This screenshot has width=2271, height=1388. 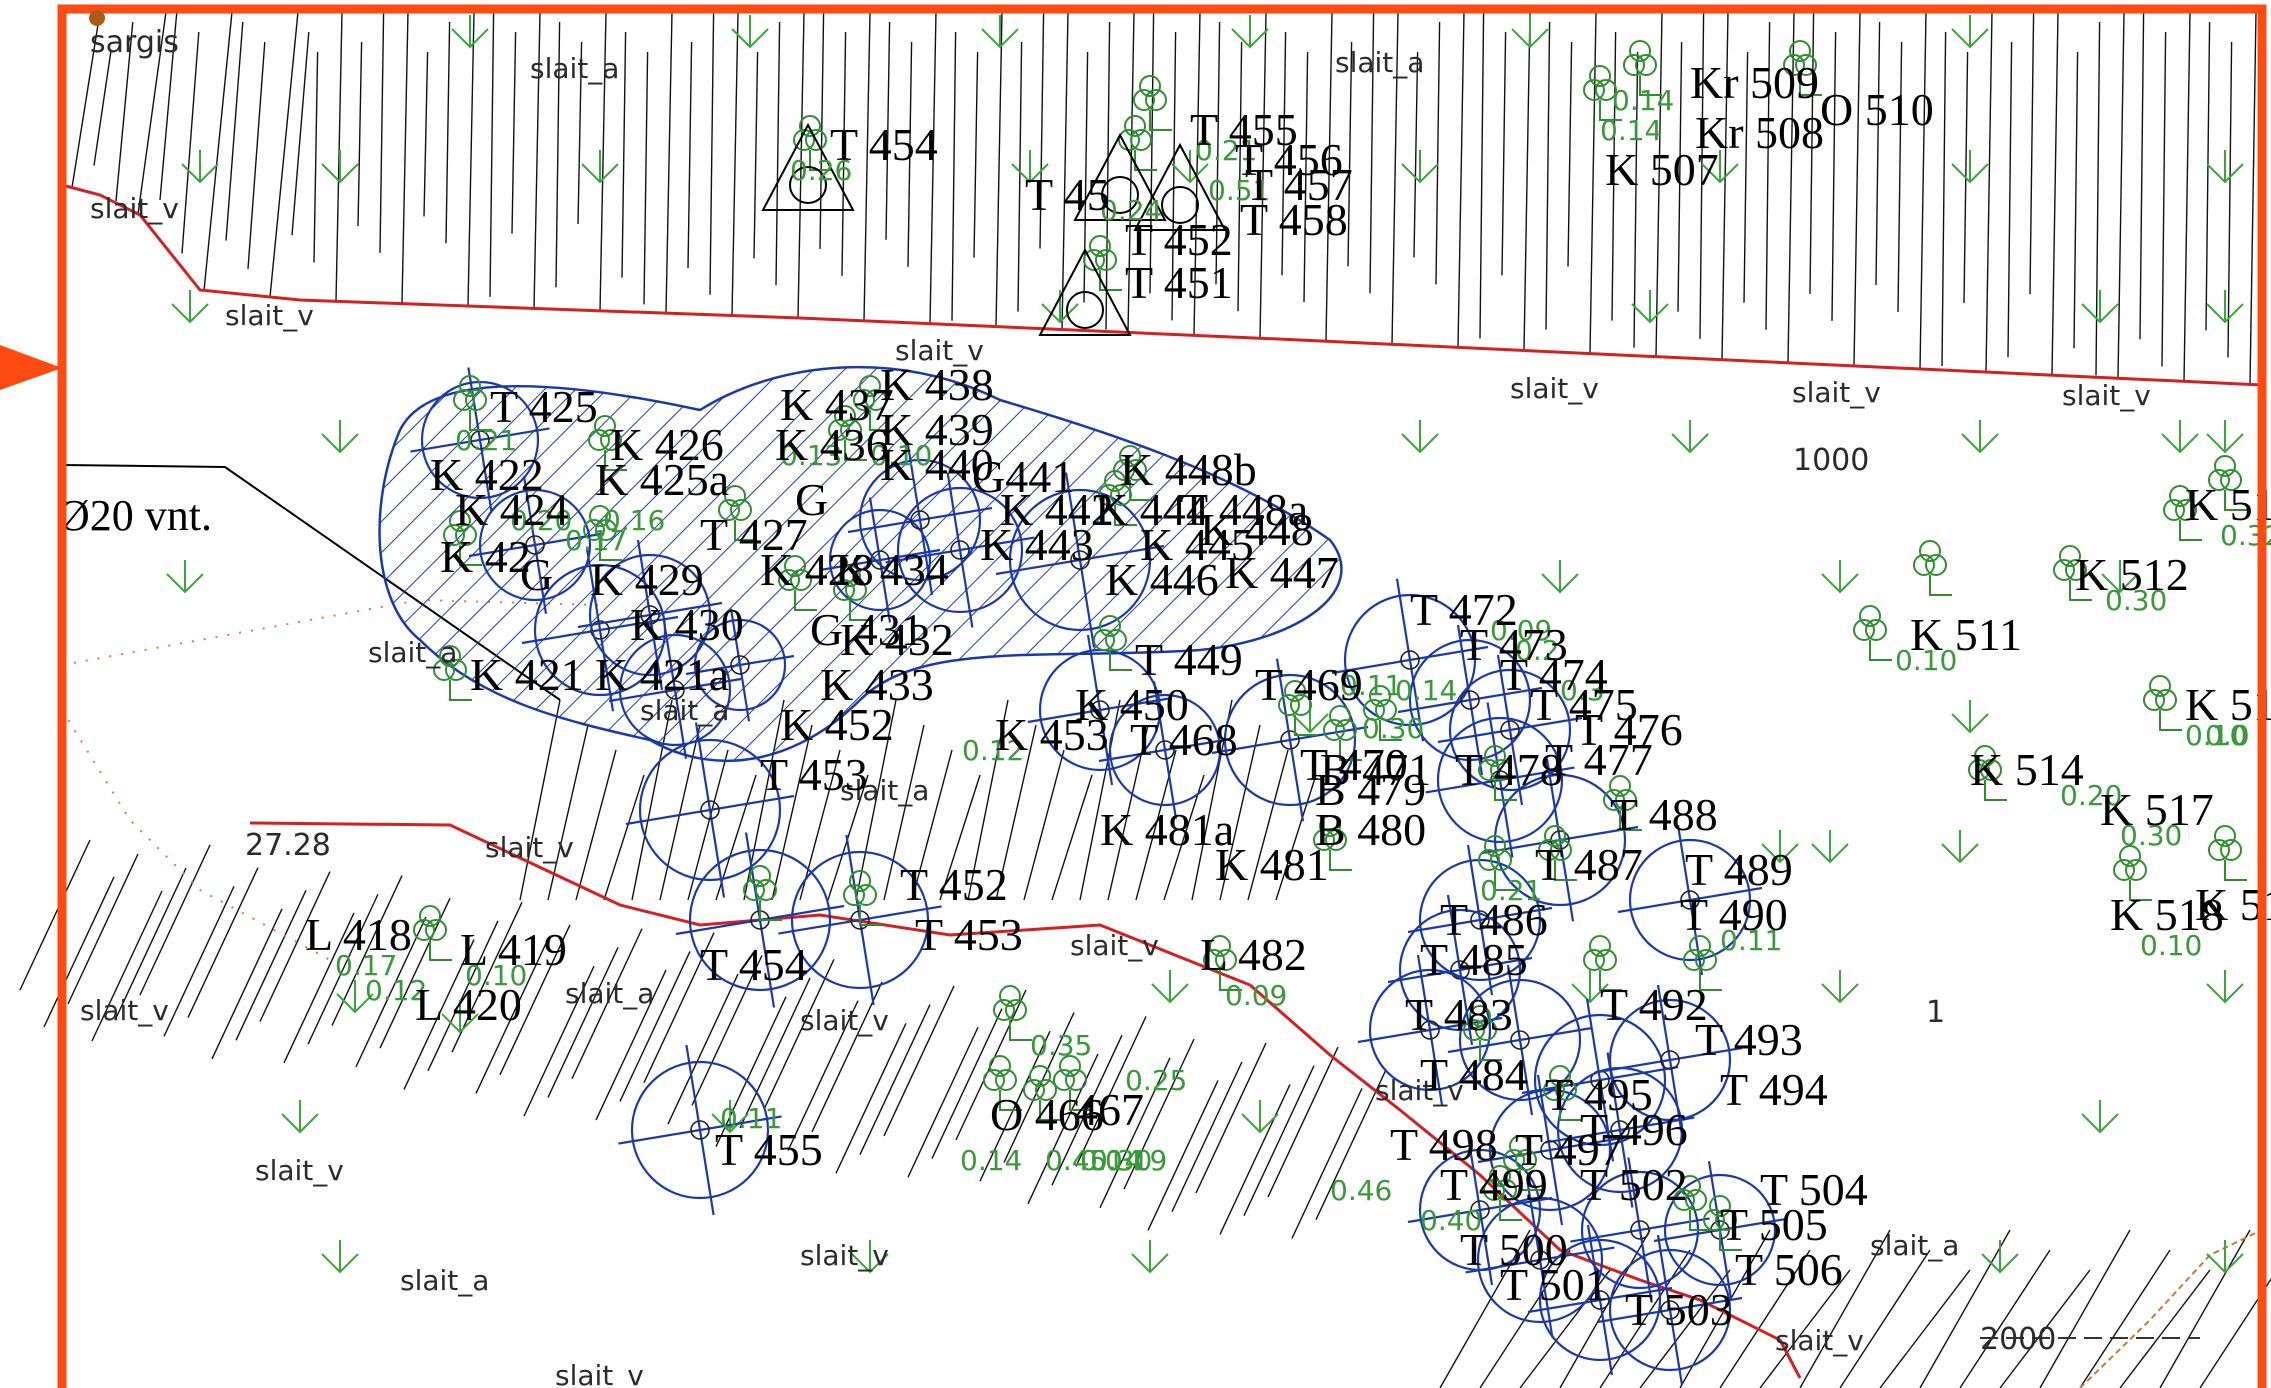 I want to click on tree-label: T 458, so click(x=1294, y=219).